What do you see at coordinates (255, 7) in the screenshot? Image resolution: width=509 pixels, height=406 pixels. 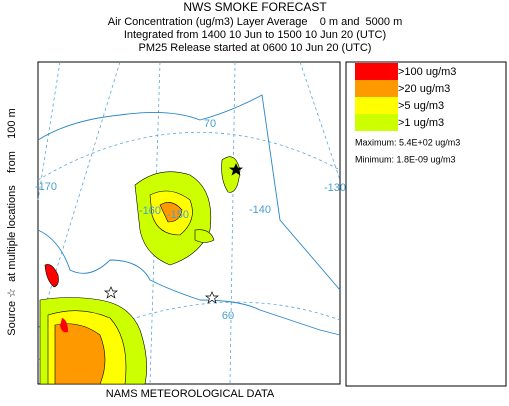 I see `title: NWS SMOKE FORECAST` at bounding box center [255, 7].